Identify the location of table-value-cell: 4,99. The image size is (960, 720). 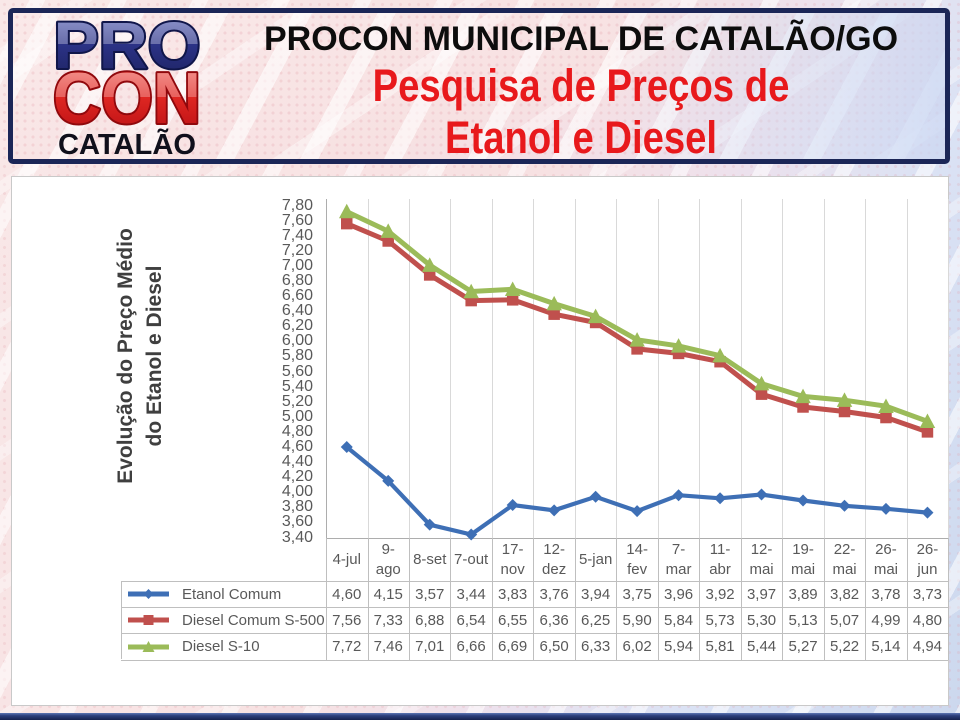
(886, 620).